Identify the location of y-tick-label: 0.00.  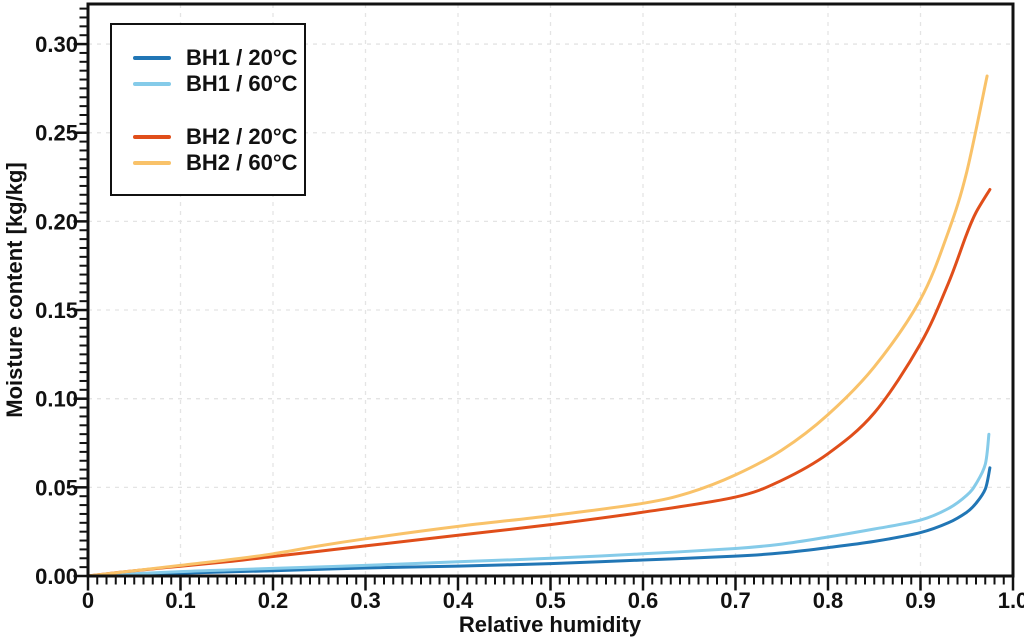
(56, 576).